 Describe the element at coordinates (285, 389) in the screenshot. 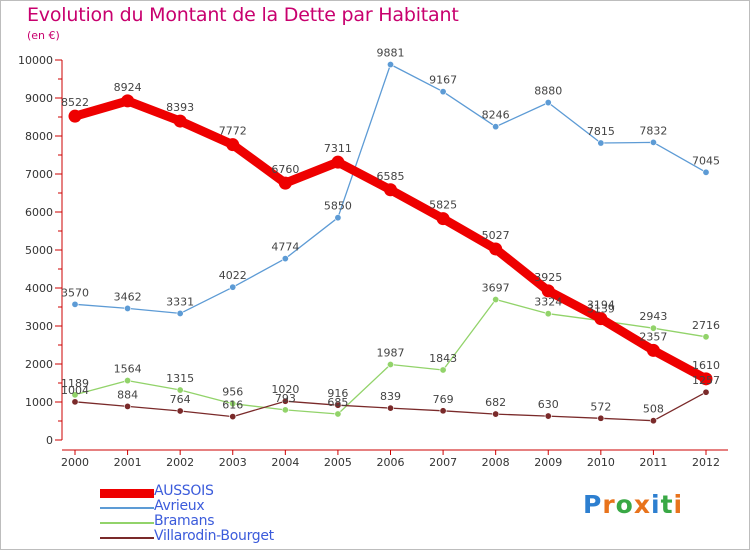

I see `data-label-villarodin-bourget: 1020` at that location.